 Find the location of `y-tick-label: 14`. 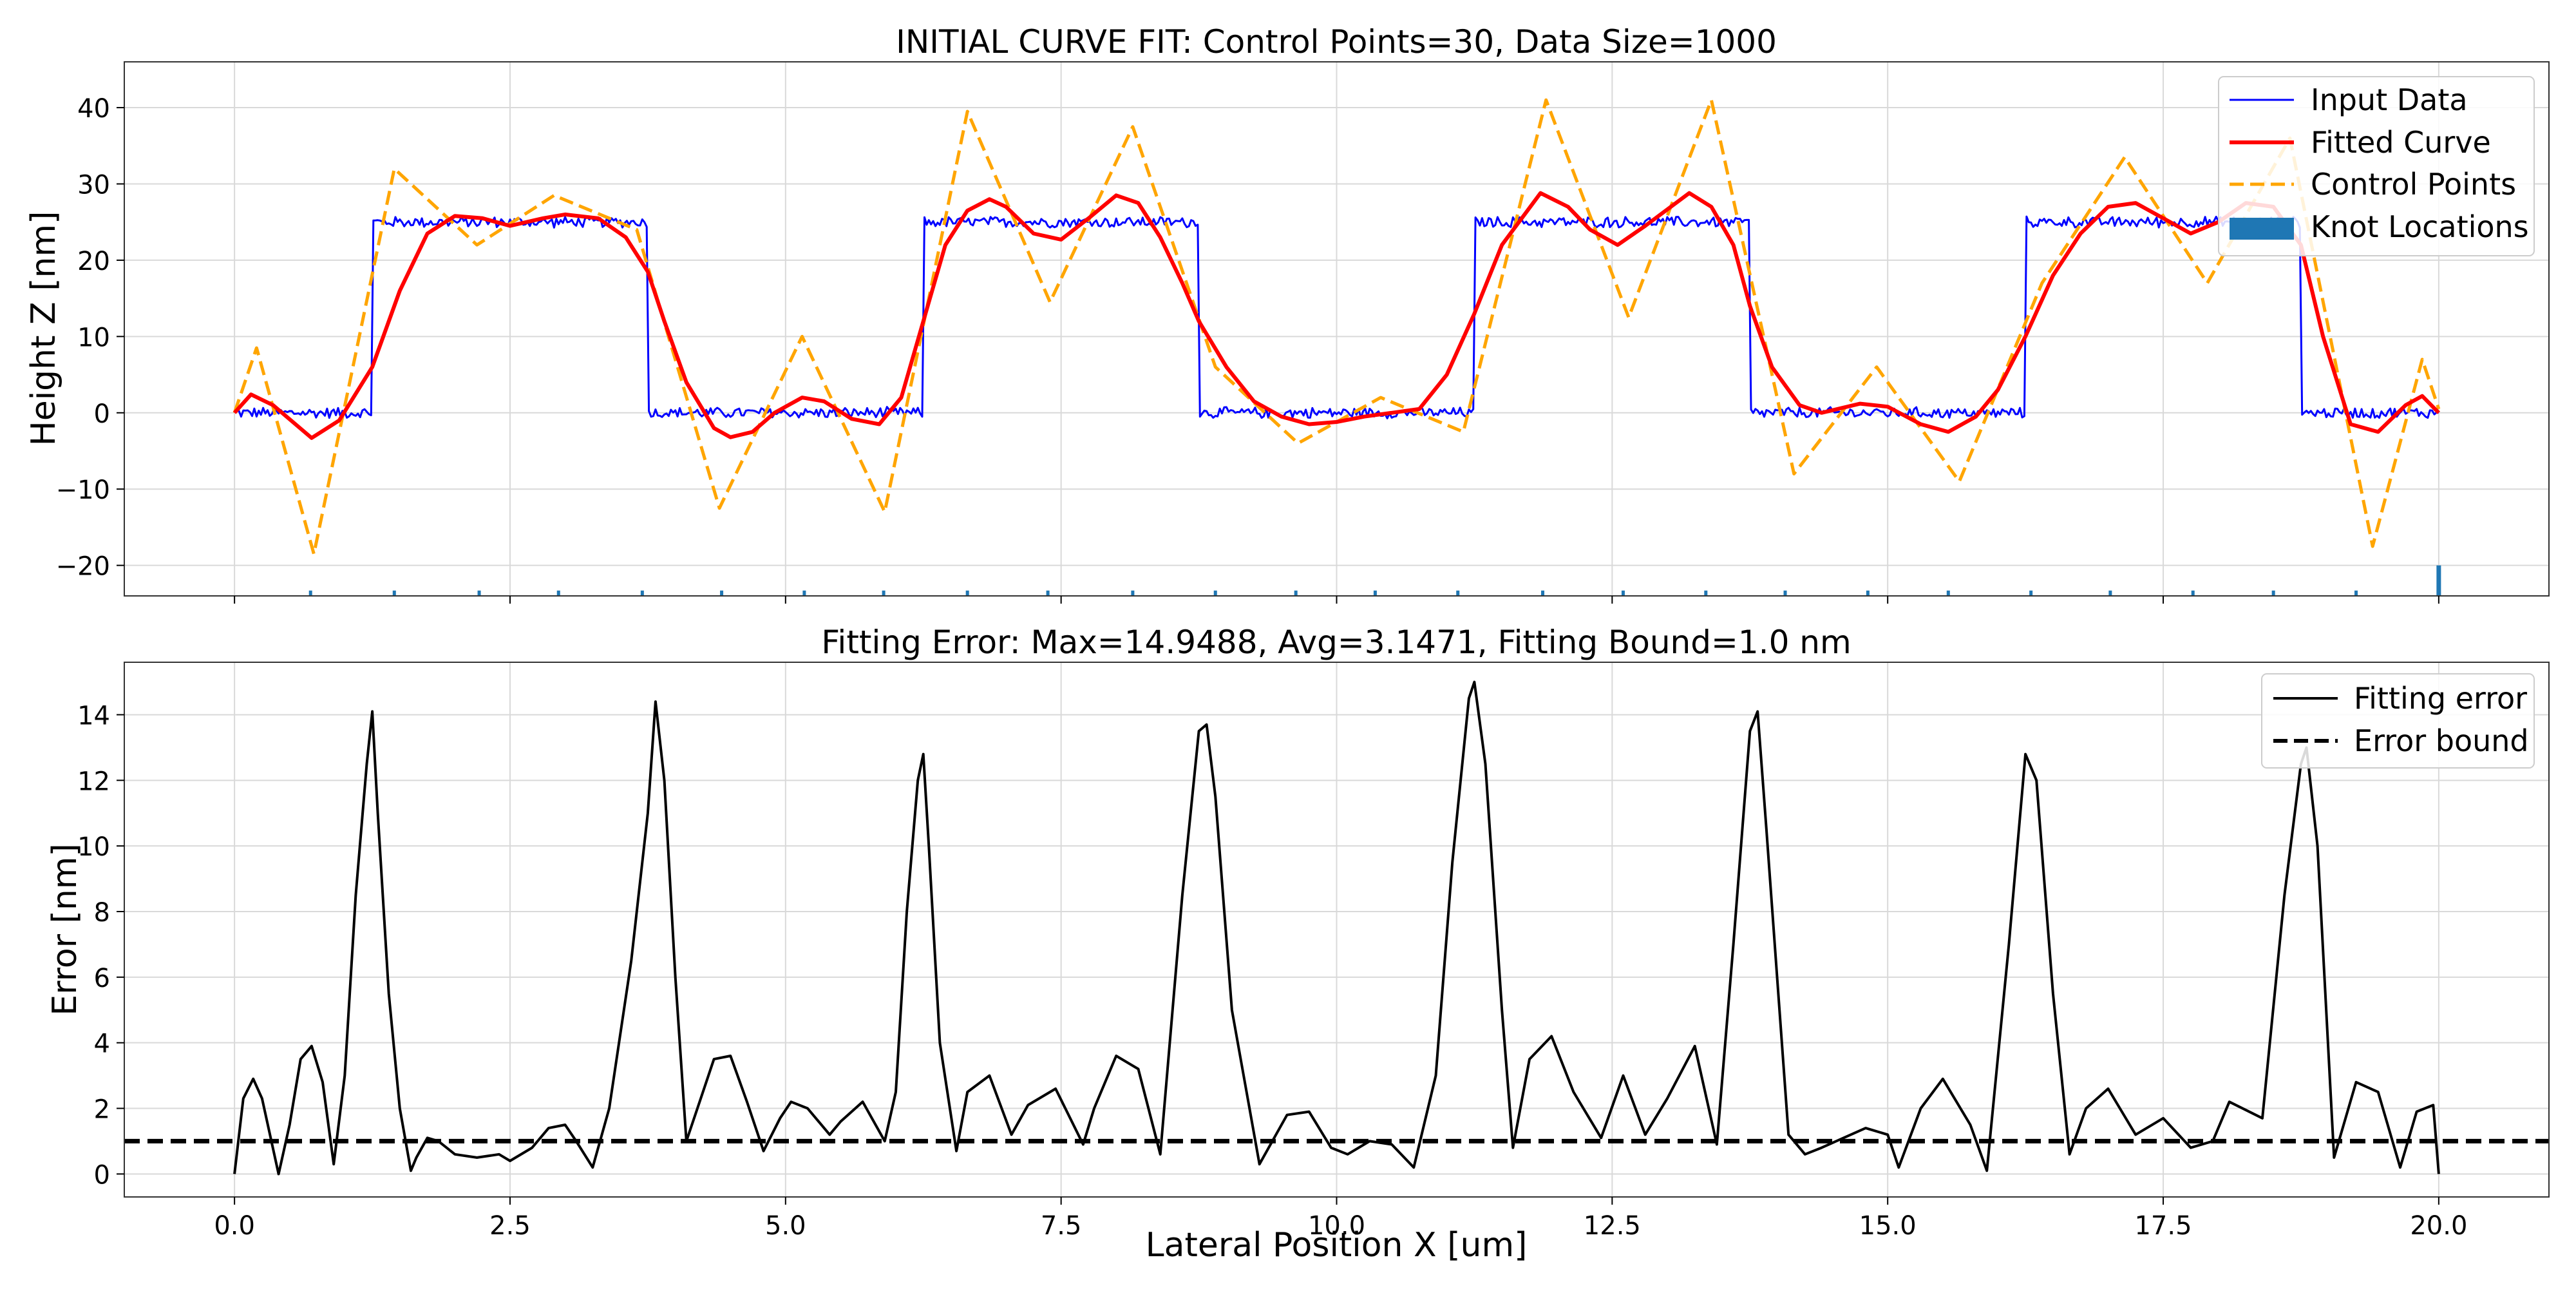

y-tick-label: 14 is located at coordinates (93, 716).